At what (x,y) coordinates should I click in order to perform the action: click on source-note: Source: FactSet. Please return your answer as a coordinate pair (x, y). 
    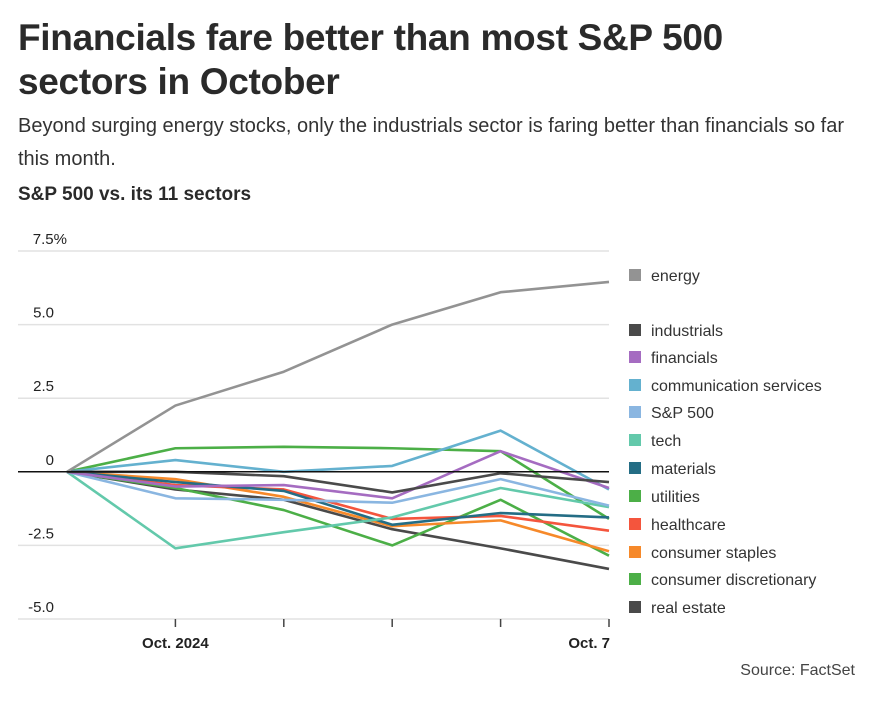
    Looking at the image, I should click on (797, 670).